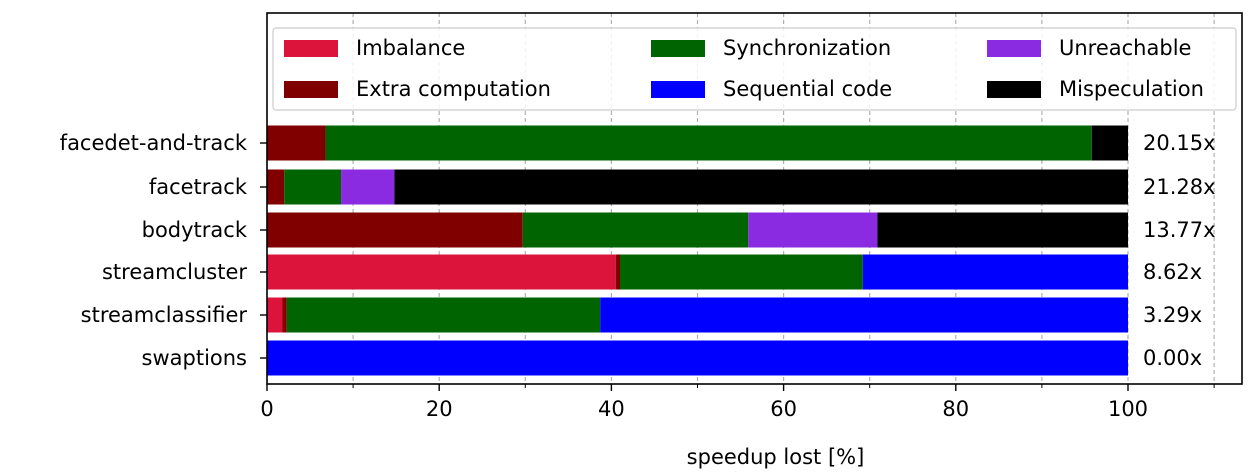 The image size is (1249, 472). I want to click on bar-bodytrack-unreachable, so click(813, 230).